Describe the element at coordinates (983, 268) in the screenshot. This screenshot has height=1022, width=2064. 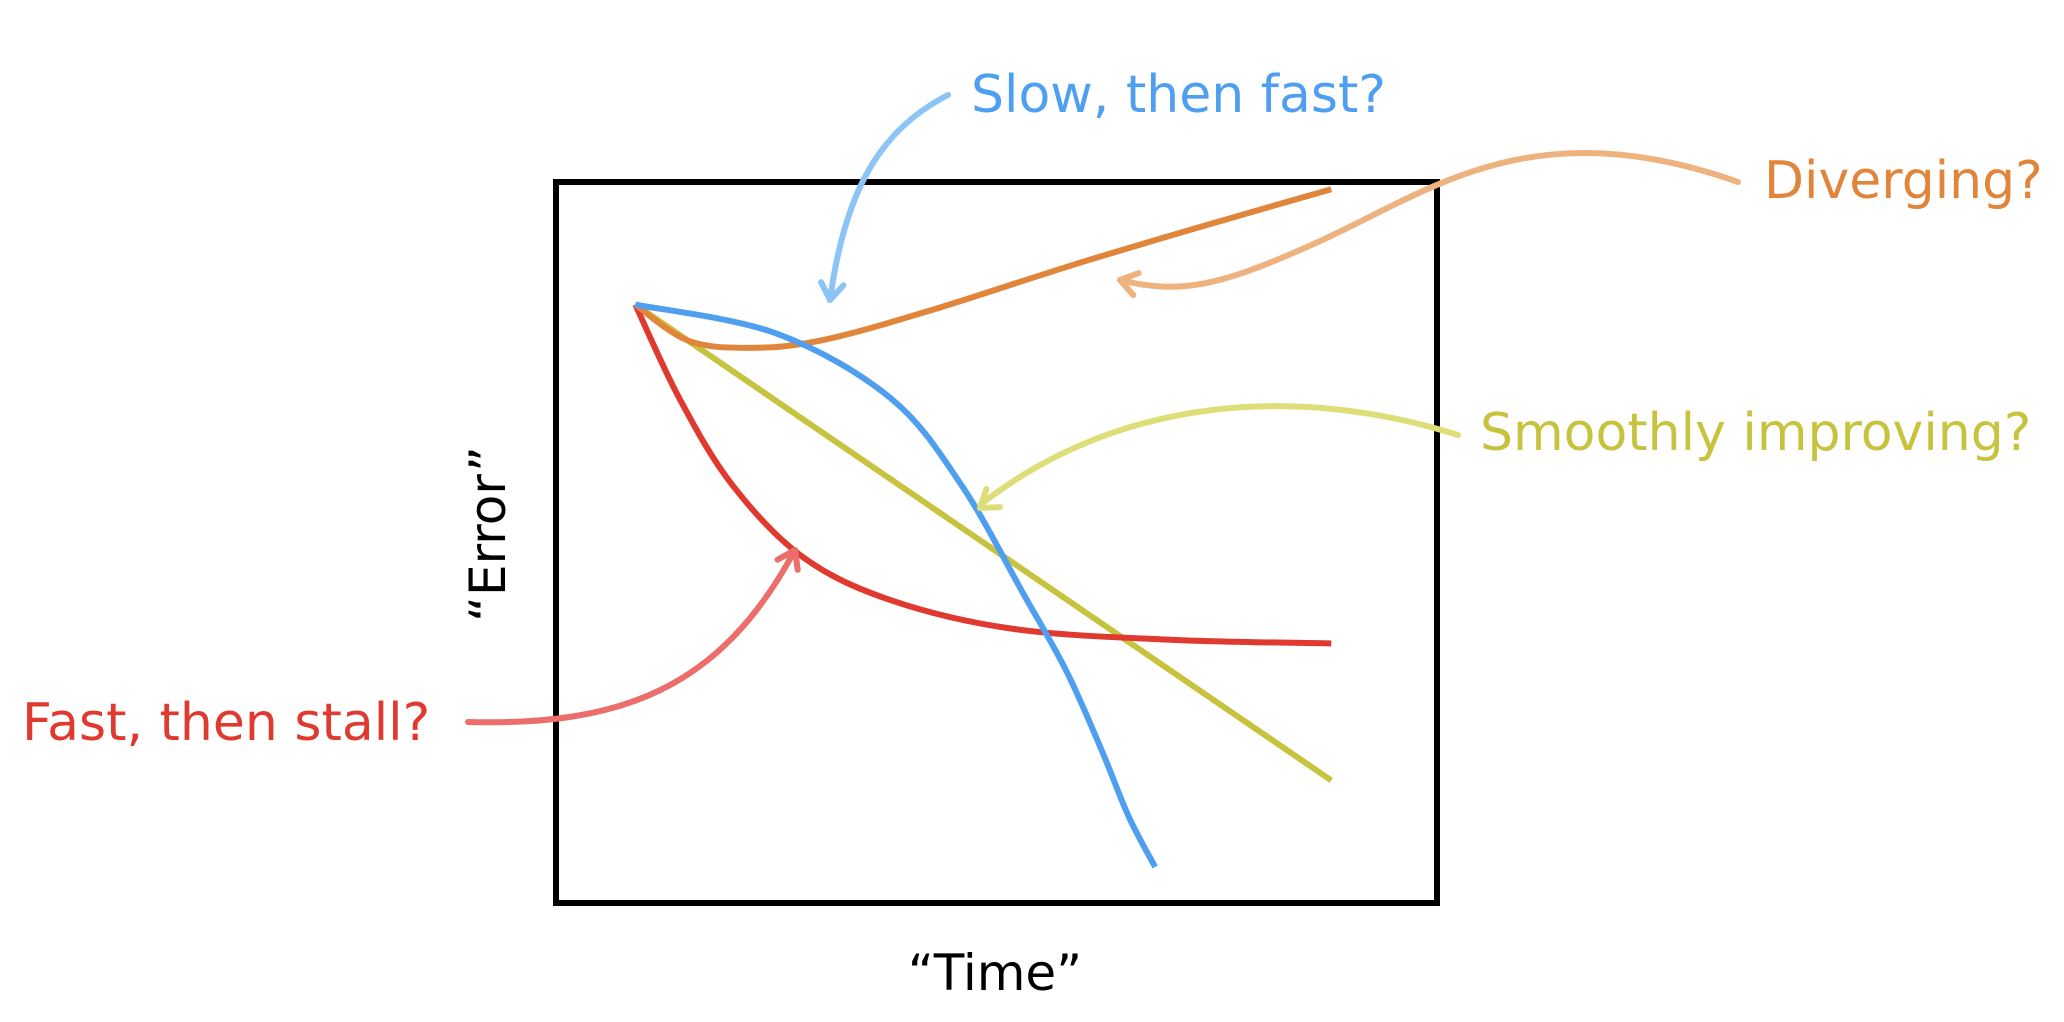
I see `series-line-diverging` at that location.